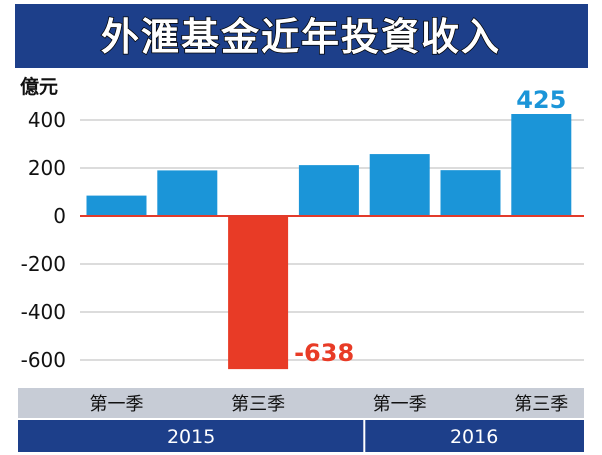  What do you see at coordinates (474, 437) in the screenshot?
I see `year-label: 2016` at bounding box center [474, 437].